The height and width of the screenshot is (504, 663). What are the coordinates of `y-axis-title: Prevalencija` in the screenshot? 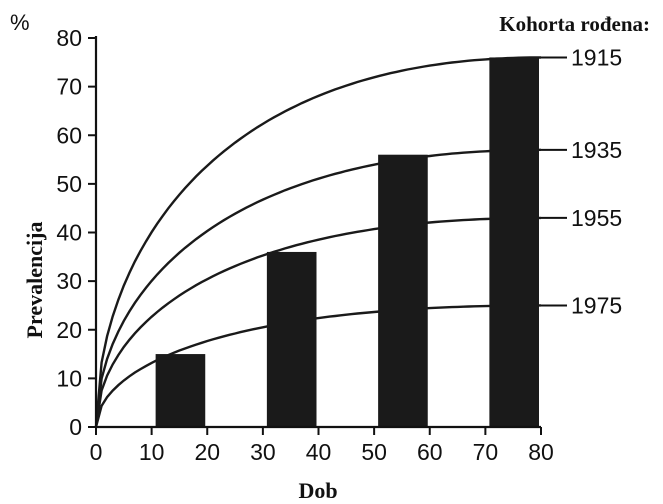 It's located at (34, 280).